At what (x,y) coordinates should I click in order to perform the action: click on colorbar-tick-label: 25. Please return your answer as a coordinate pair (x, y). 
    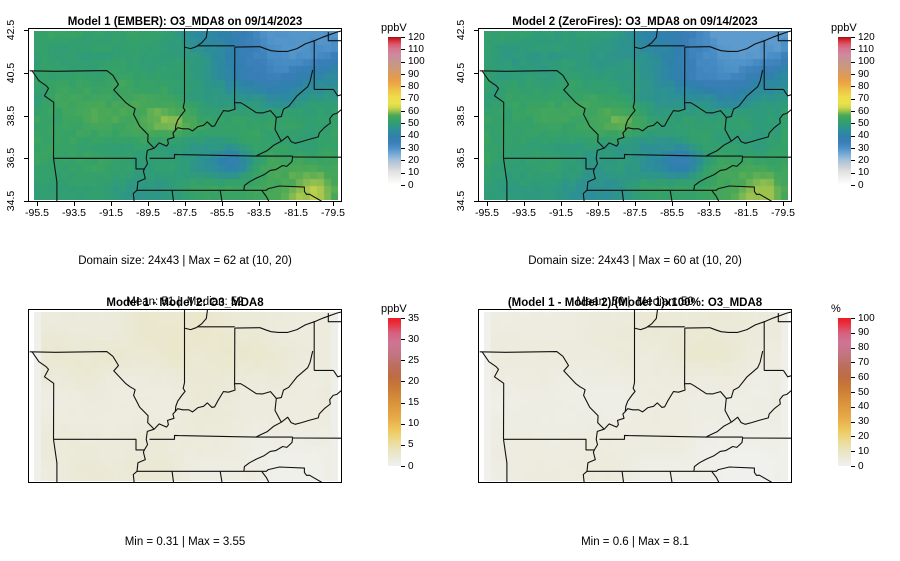
    Looking at the image, I should click on (414, 360).